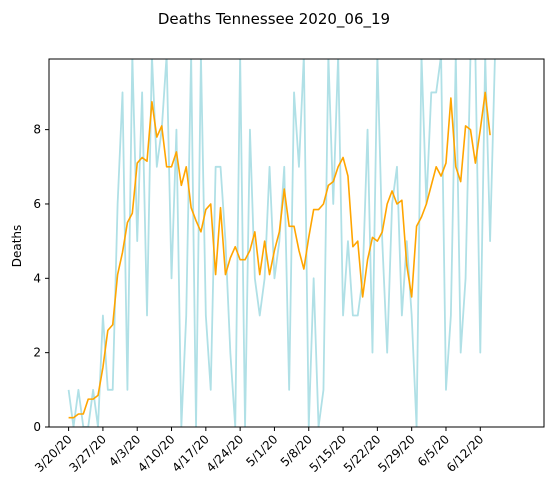 The image size is (554, 494). Describe the element at coordinates (37, 204) in the screenshot. I see `y-tick-label: 6` at that location.